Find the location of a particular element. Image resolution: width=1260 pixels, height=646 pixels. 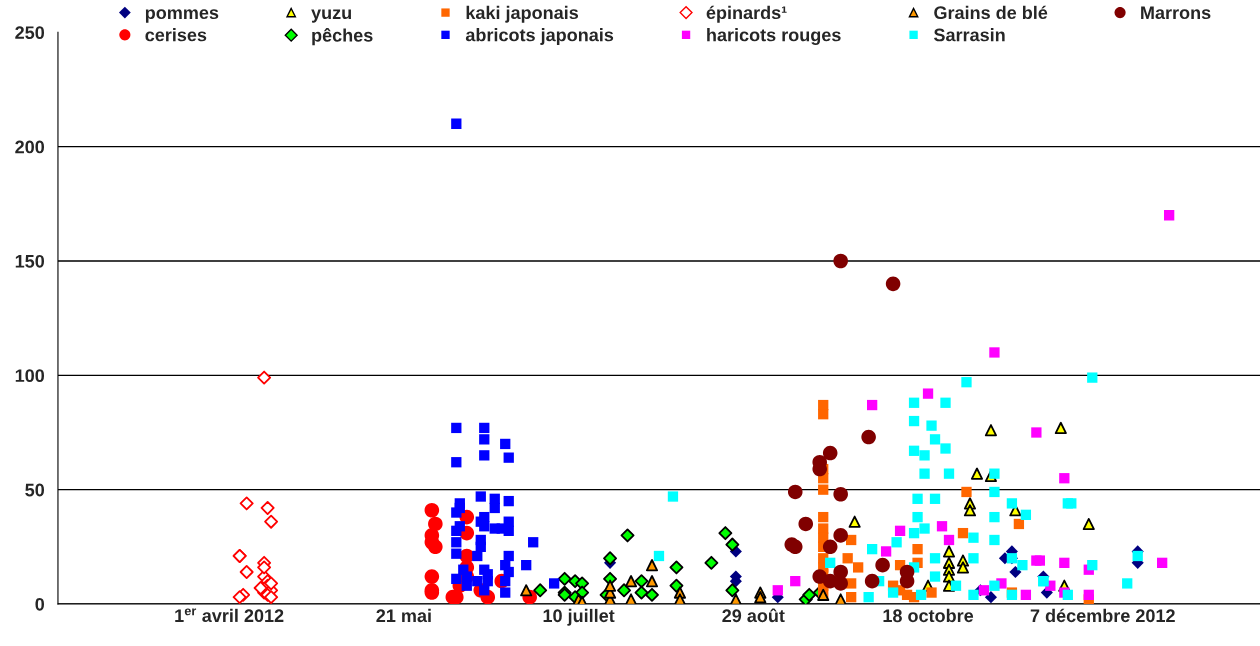

legend-label: abricots japonais is located at coordinates (539, 36).